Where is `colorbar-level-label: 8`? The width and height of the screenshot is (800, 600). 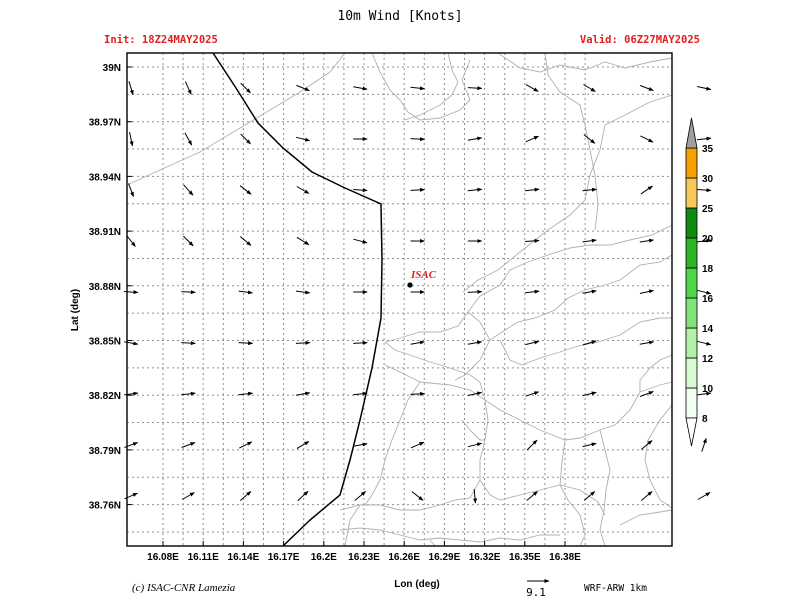
colorbar-level-label: 8 is located at coordinates (705, 419).